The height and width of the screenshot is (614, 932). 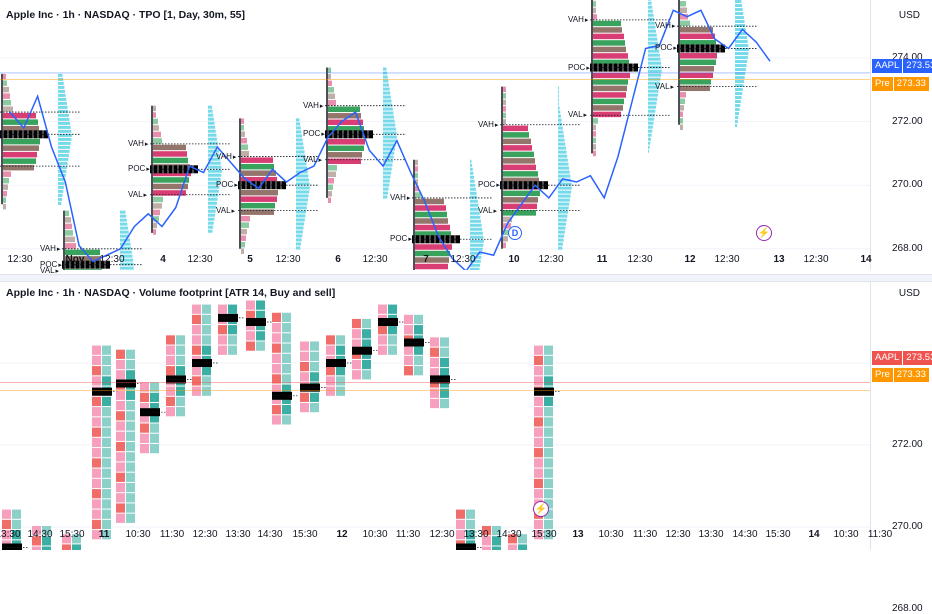 What do you see at coordinates (865, 259) in the screenshot?
I see `time-tick: 14` at bounding box center [865, 259].